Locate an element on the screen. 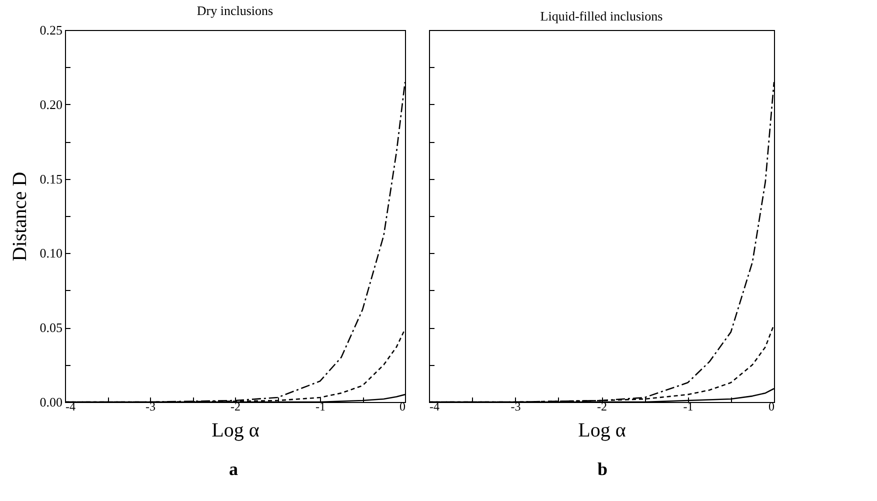  y-tick-label: 0.05 is located at coordinates (51, 328).